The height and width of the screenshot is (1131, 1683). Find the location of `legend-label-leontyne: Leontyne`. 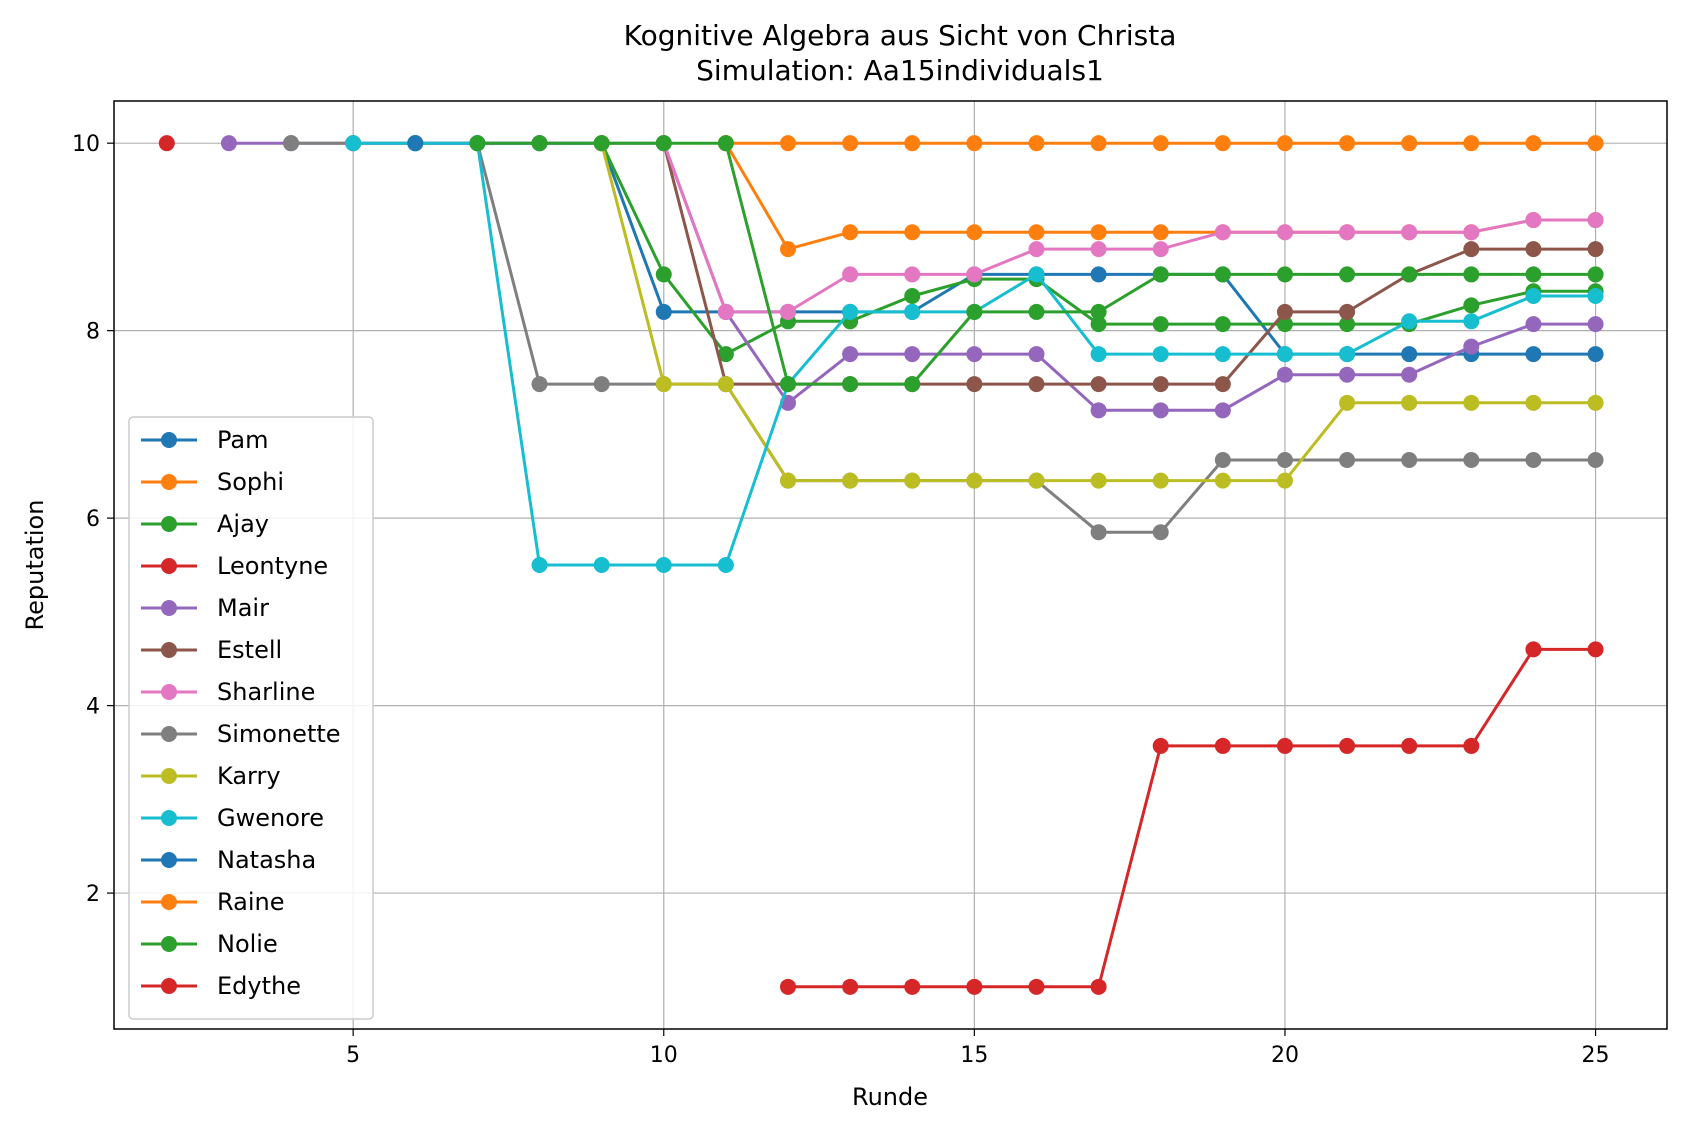

legend-label-leontyne: Leontyne is located at coordinates (272, 566).